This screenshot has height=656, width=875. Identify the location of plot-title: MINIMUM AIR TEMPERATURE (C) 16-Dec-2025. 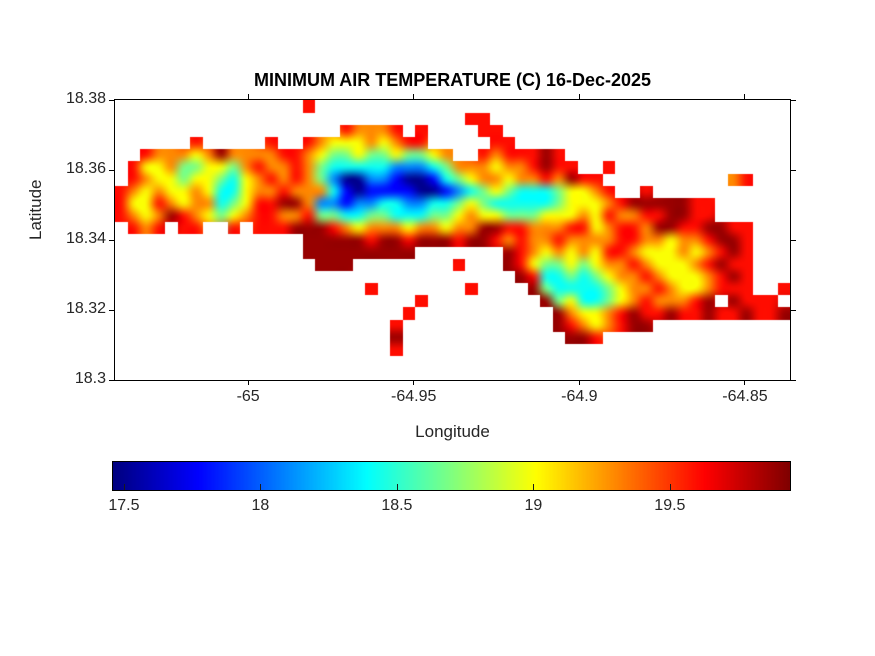
(452, 80).